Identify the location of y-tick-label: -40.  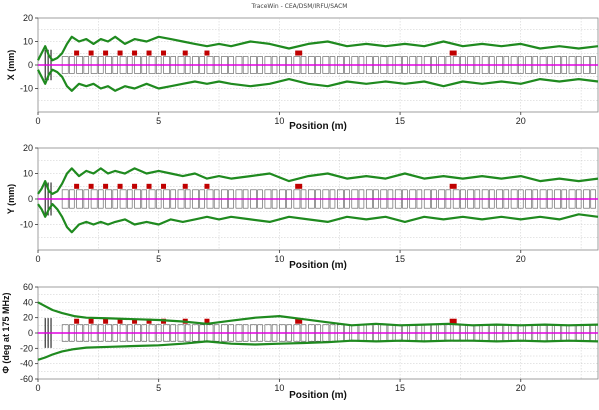
(26, 364).